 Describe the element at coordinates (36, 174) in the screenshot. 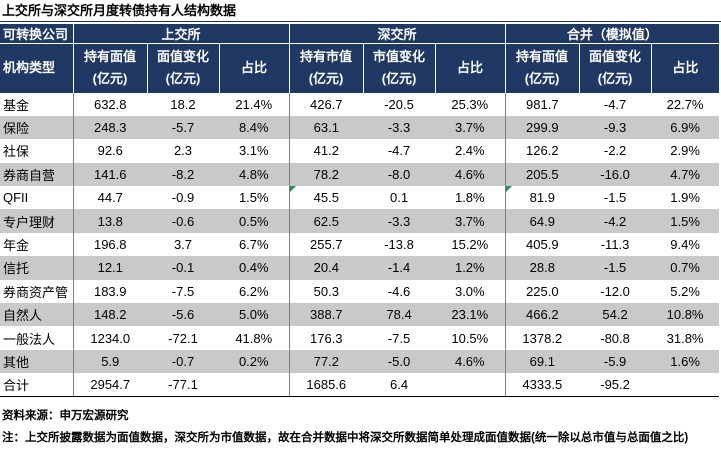

I see `row-label: 券商自营` at that location.